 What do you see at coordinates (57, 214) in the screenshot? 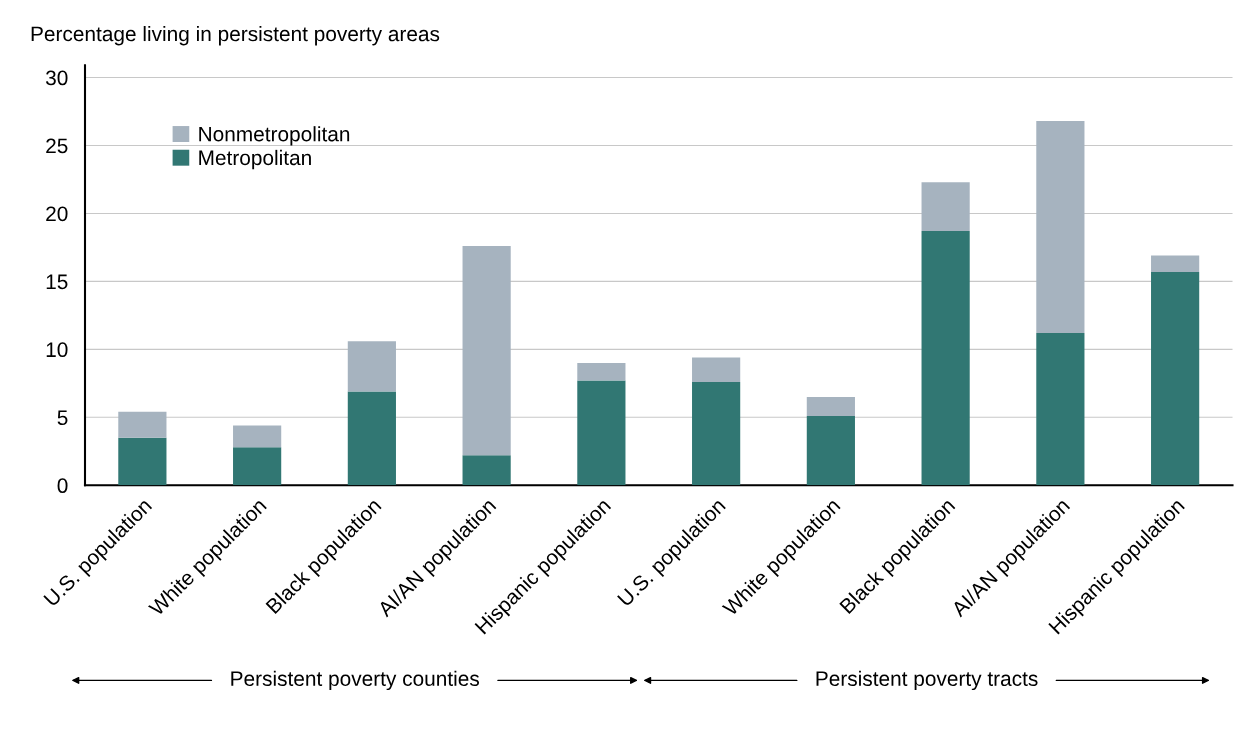
I see `y-tick-label: 20` at bounding box center [57, 214].